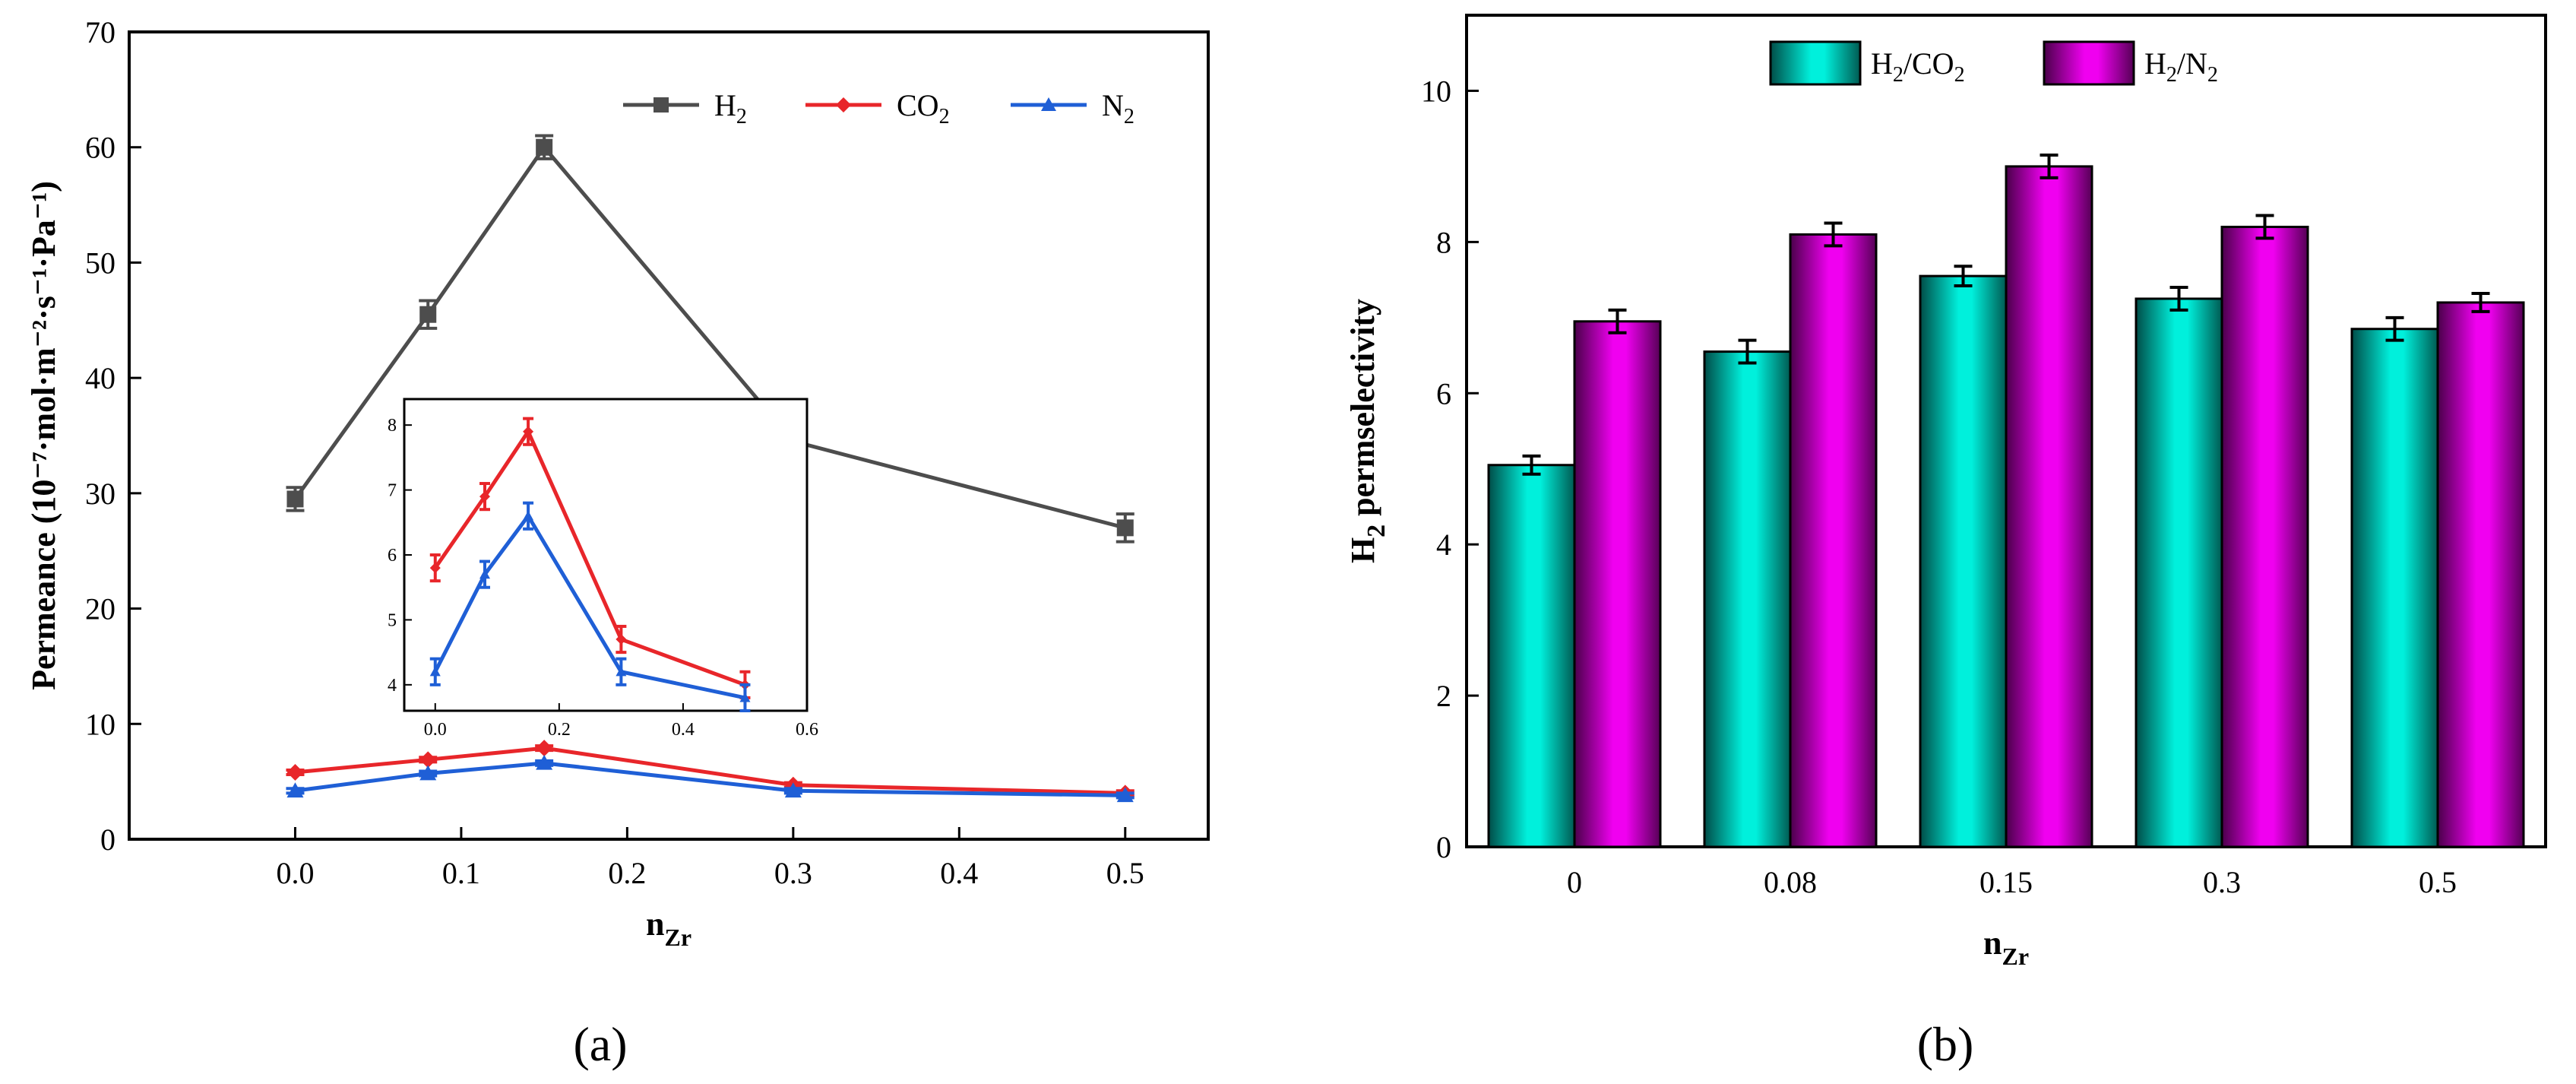 Image resolution: width=2576 pixels, height=1084 pixels. What do you see at coordinates (1368, 431) in the screenshot?
I see `plot-b-y-title: H2 permselectivity` at bounding box center [1368, 431].